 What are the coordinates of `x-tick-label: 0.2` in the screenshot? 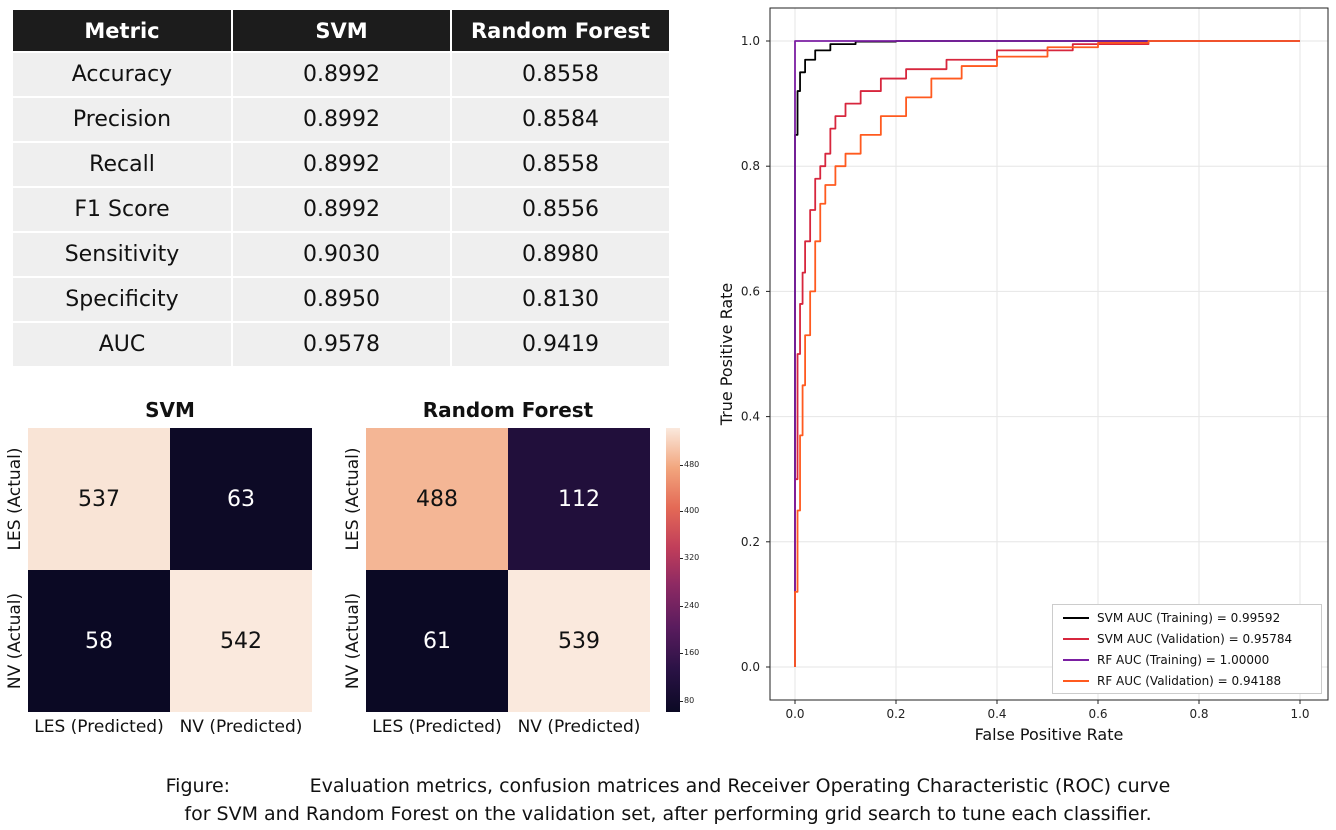 It's located at (895, 714).